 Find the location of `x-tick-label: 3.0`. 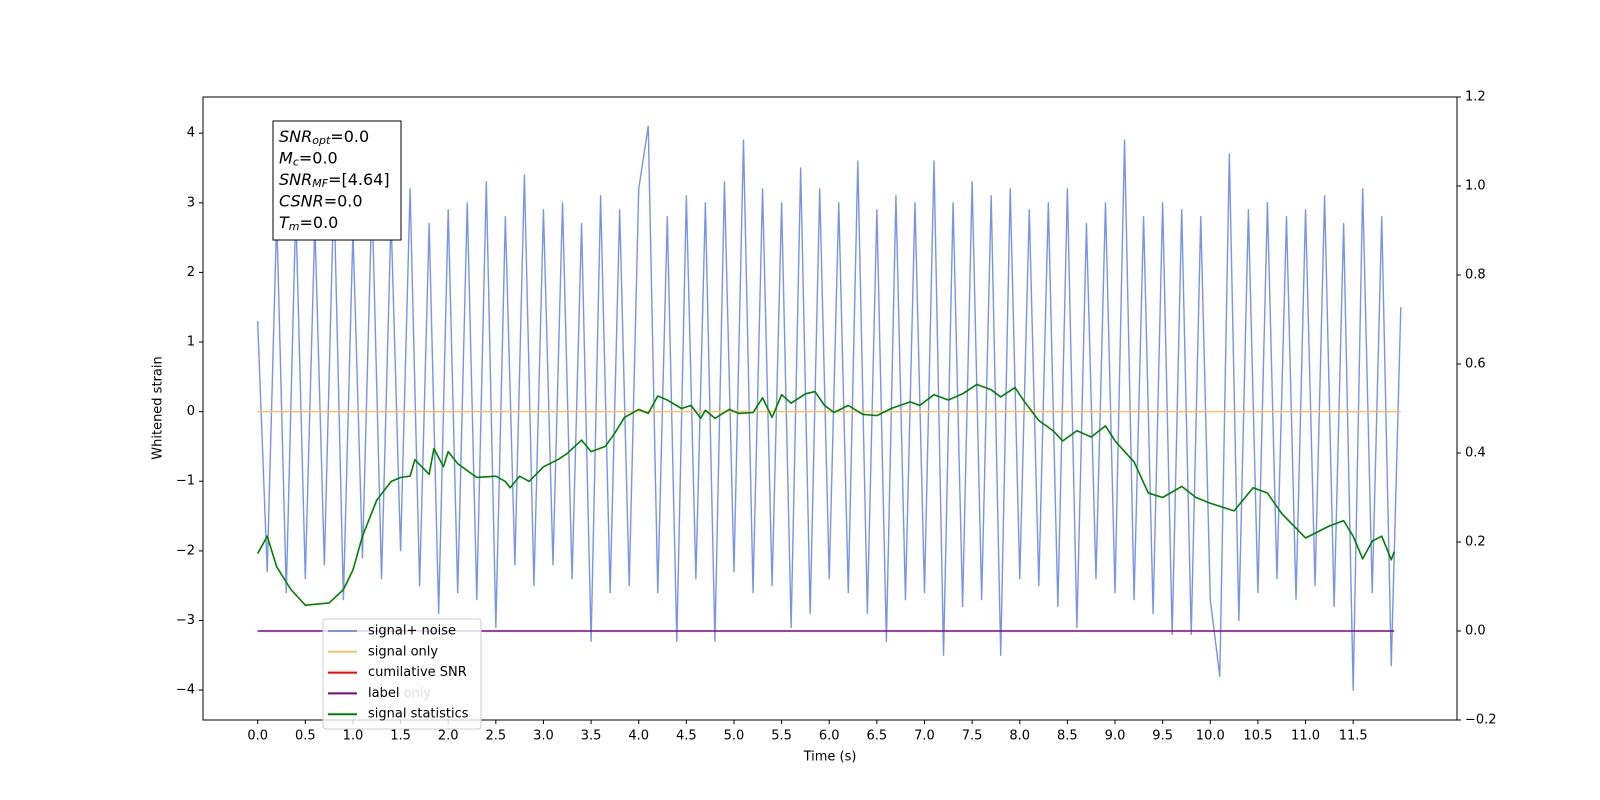

x-tick-label: 3.0 is located at coordinates (543, 736).